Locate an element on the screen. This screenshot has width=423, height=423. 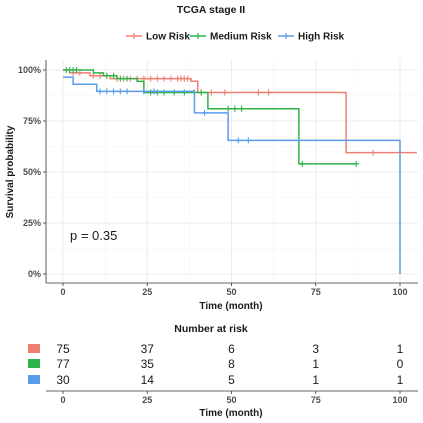
risk-x-tick-label: 50 is located at coordinates (231, 400).